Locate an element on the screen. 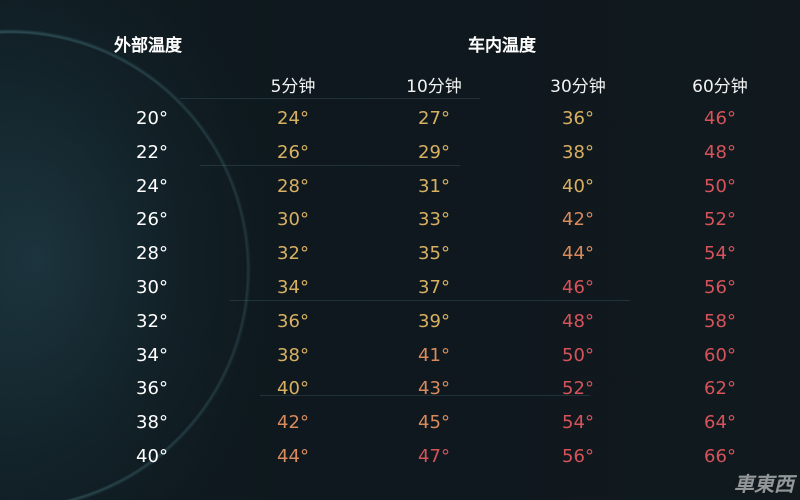 This screenshot has width=800, height=500. inside-temp-cell: 47° is located at coordinates (434, 456).